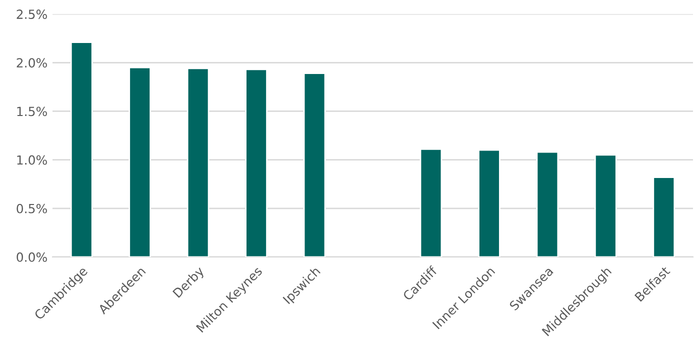 Image resolution: width=700 pixels, height=352 pixels. Describe the element at coordinates (31, 63) in the screenshot. I see `y-tick-label: 2.0%` at that location.